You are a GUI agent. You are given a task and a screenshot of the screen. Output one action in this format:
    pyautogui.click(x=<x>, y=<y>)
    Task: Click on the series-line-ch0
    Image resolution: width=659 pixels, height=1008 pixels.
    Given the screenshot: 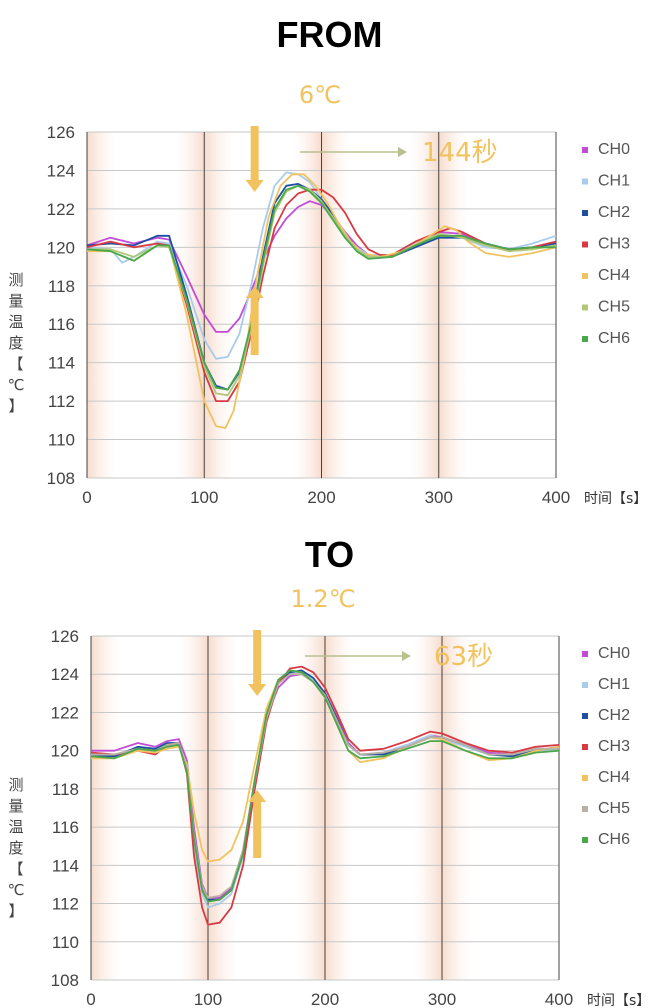 What is the action you would take?
    pyautogui.click(x=321, y=266)
    